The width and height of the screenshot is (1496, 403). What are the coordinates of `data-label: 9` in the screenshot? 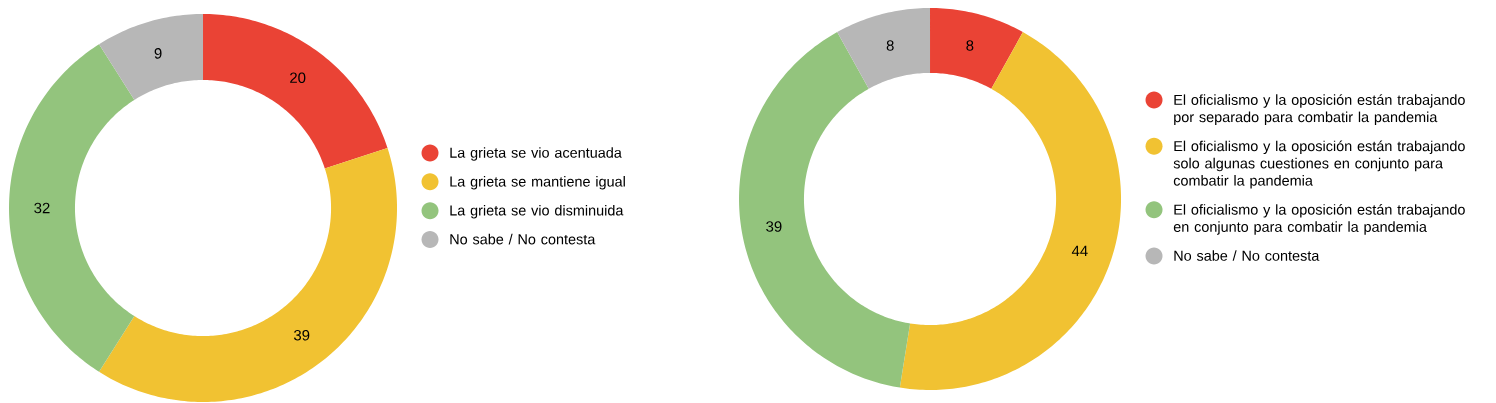 It's located at (158, 53).